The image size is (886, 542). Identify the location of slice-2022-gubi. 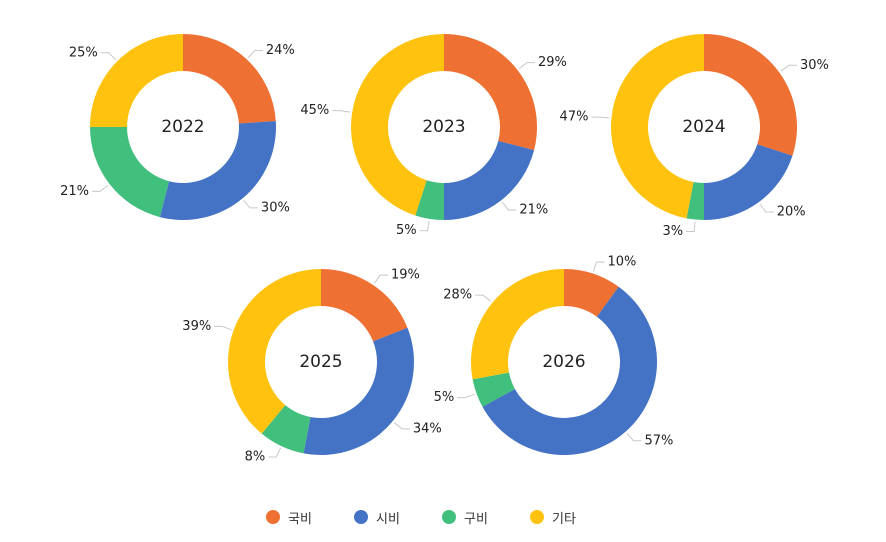
(130, 172).